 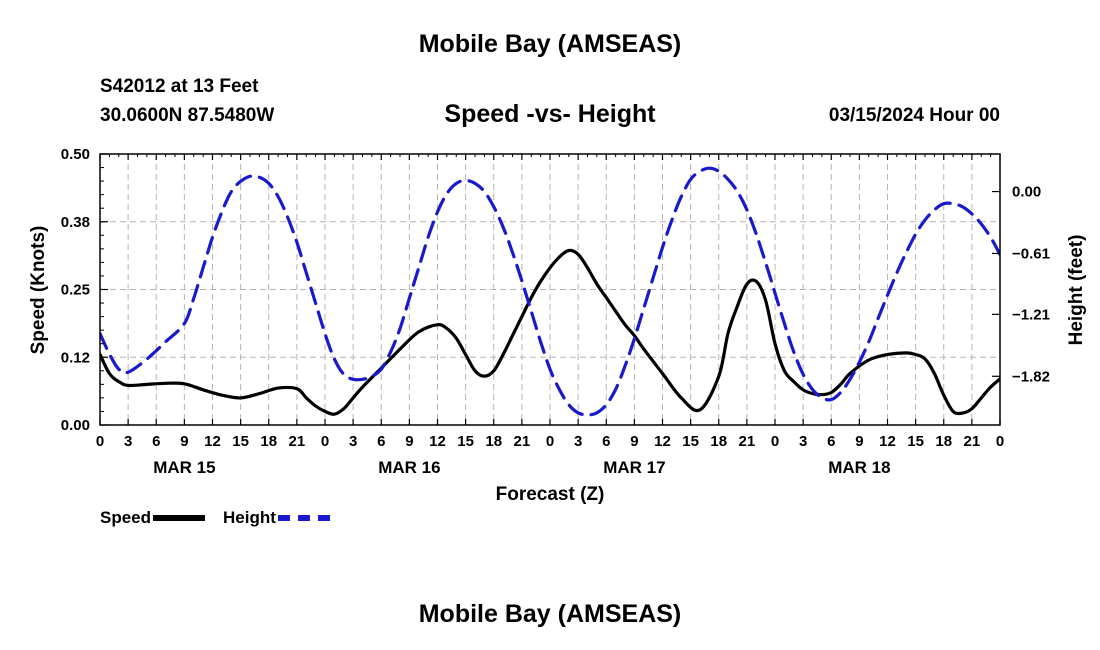 What do you see at coordinates (75, 154) in the screenshot?
I see `y-tick-label: 0.50` at bounding box center [75, 154].